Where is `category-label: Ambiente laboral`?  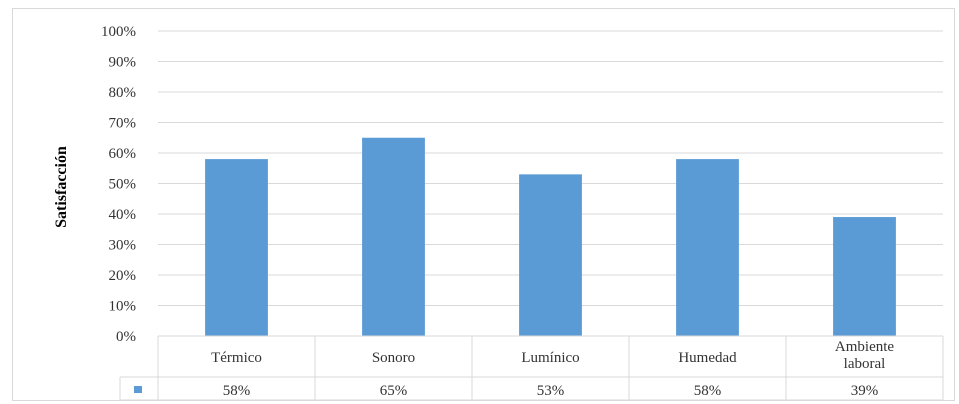
category-label: Ambiente laboral is located at coordinates (864, 355).